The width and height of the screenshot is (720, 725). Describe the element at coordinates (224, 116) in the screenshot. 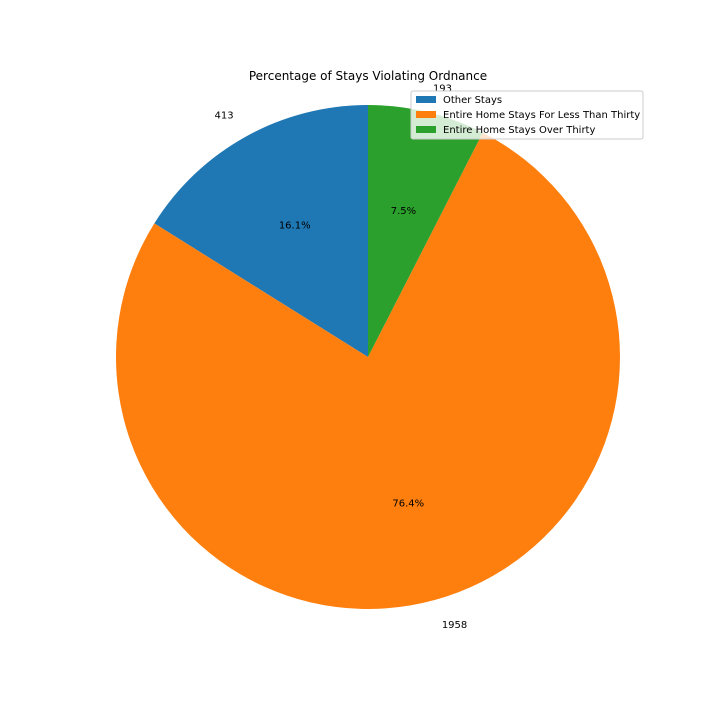

I see `slice-value-label: 413` at that location.